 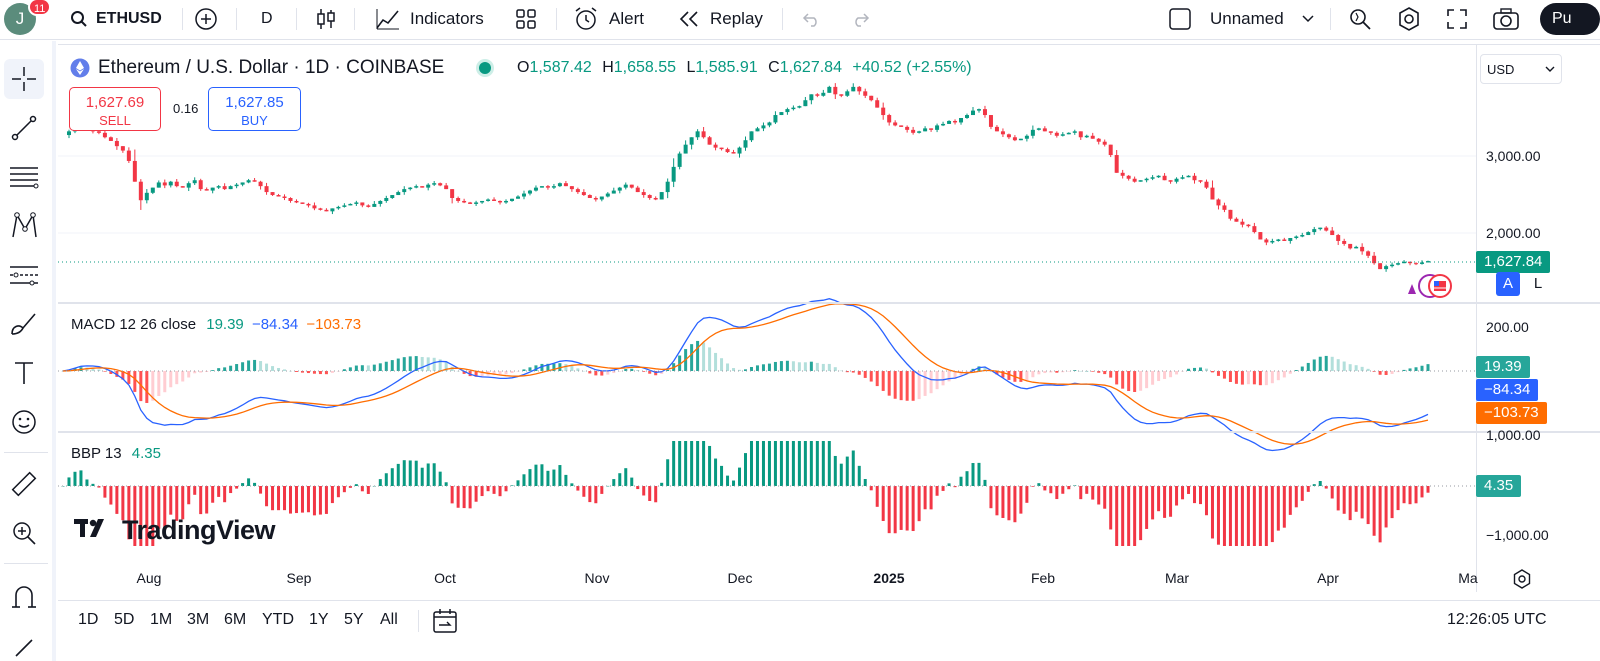 I want to click on zoom-tool, so click(x=24, y=533).